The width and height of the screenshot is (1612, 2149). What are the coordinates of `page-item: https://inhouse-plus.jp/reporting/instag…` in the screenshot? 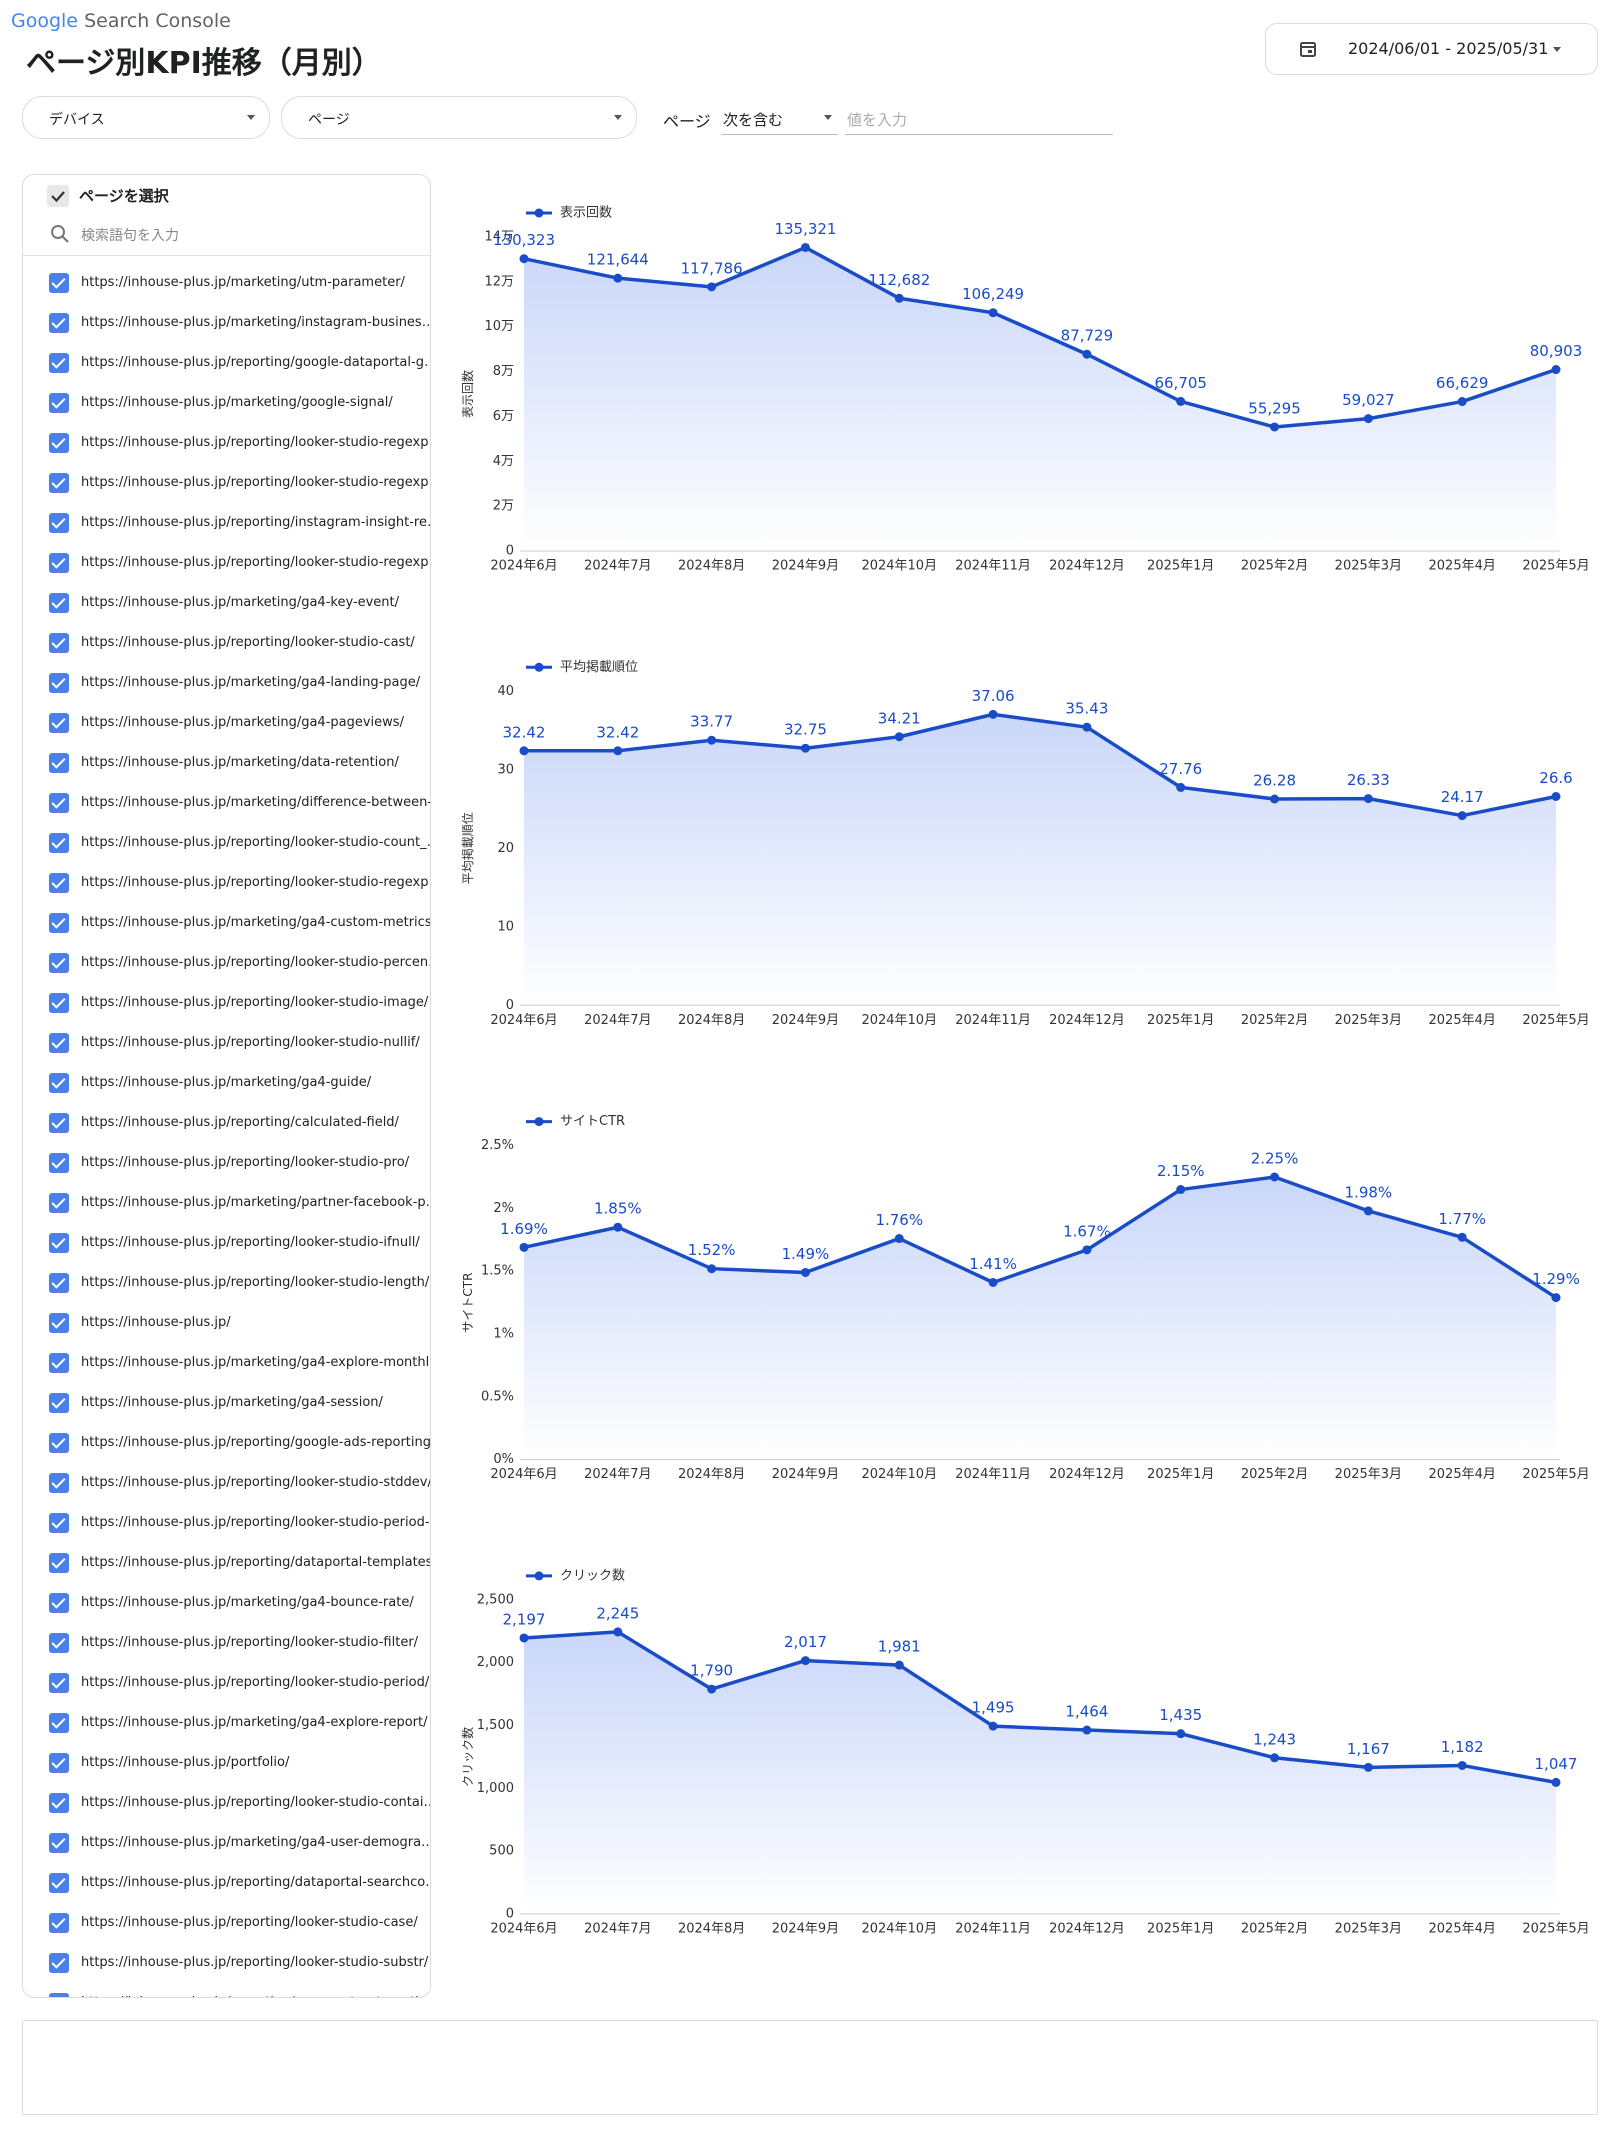 It's located at (256, 522).